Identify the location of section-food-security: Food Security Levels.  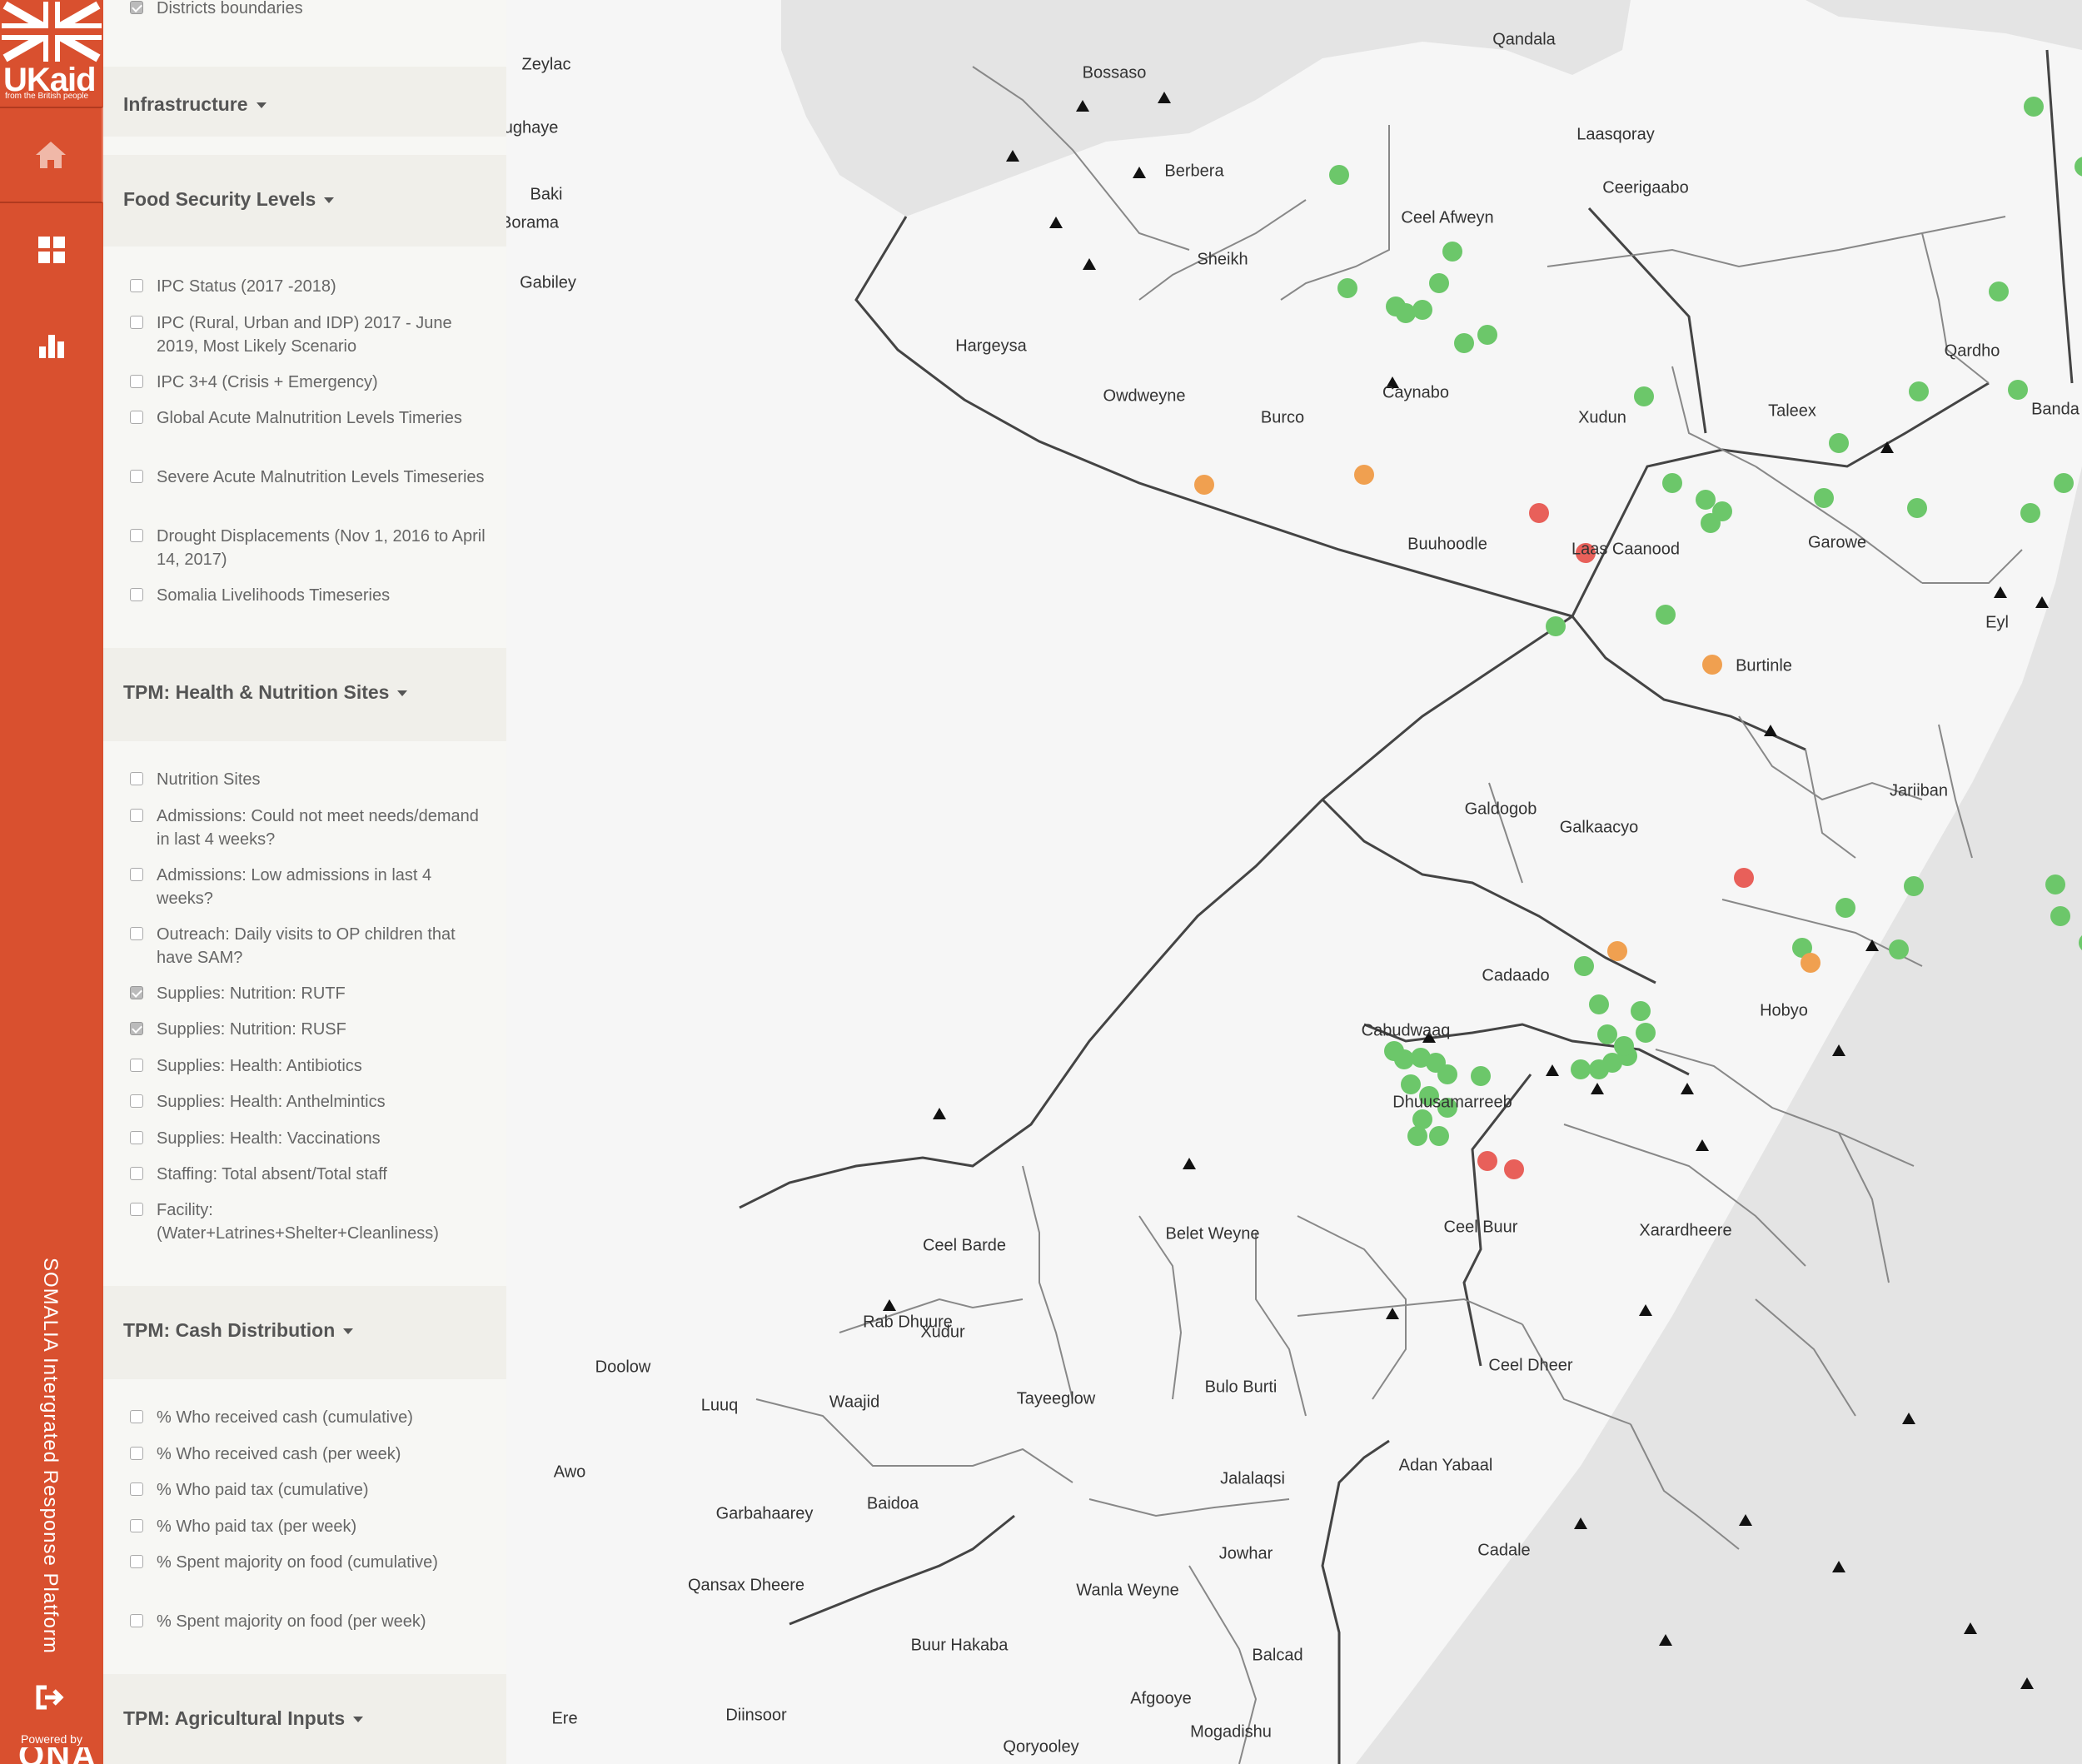
(304, 201).